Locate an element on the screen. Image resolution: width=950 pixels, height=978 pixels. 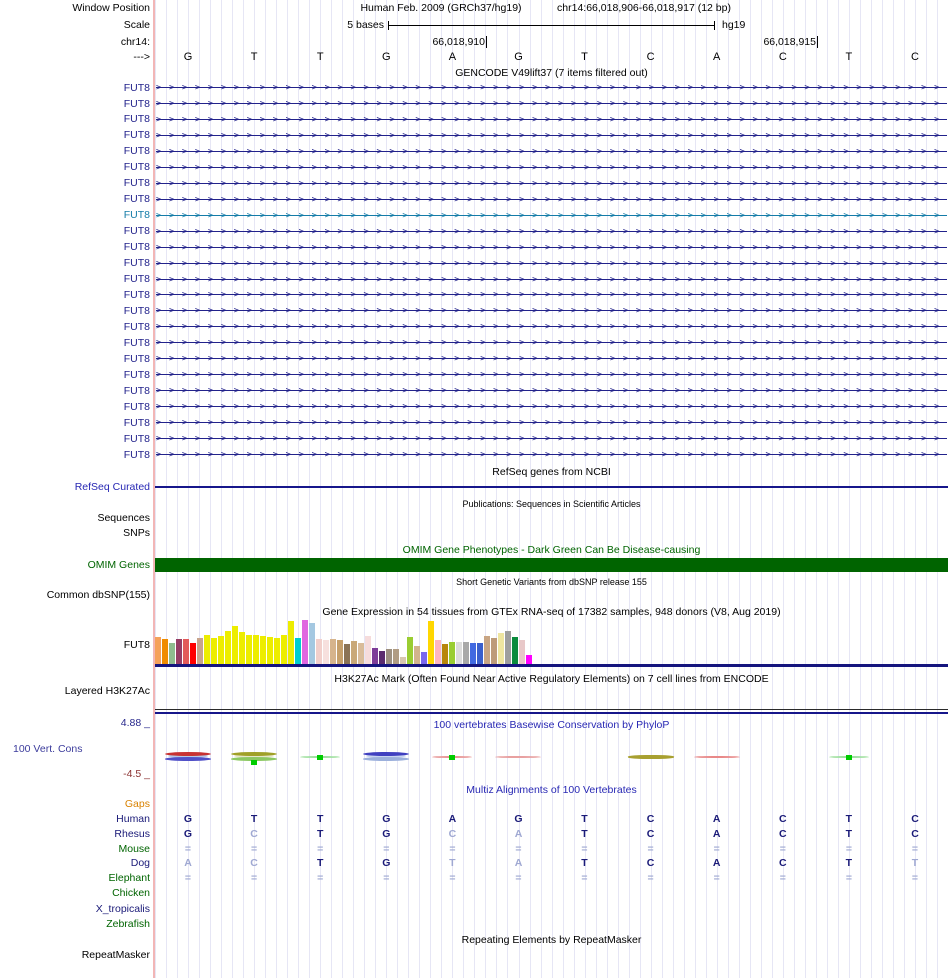
species-label-x_tropicalis: X_tropicalis is located at coordinates (122, 909).